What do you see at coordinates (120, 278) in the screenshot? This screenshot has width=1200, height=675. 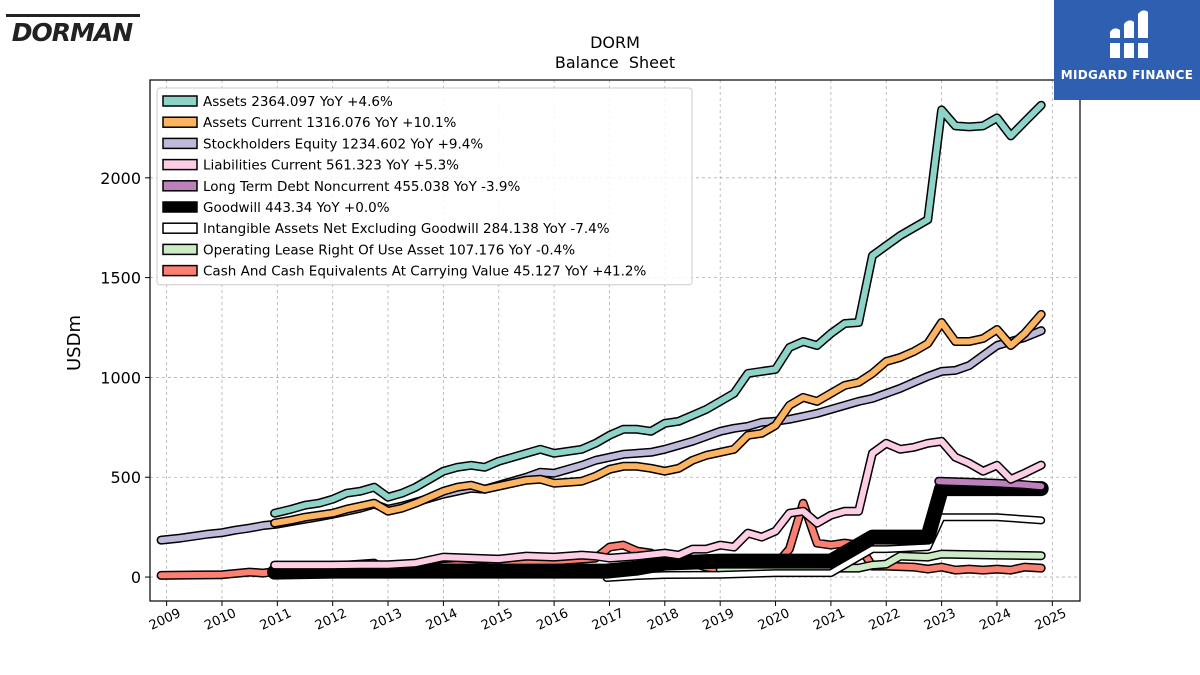 I see `y-tick-label: 1500` at bounding box center [120, 278].